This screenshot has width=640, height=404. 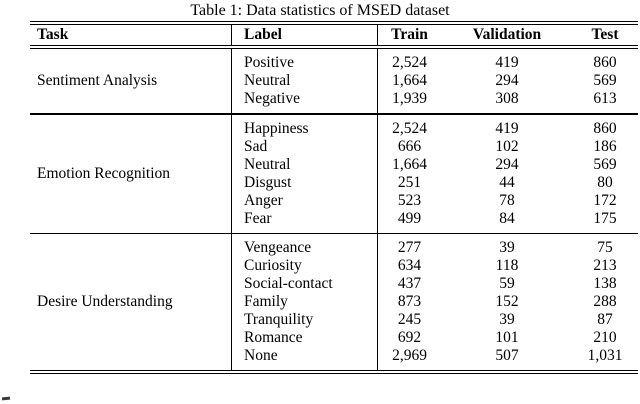 What do you see at coordinates (409, 182) in the screenshot?
I see `train-cell: 251` at bounding box center [409, 182].